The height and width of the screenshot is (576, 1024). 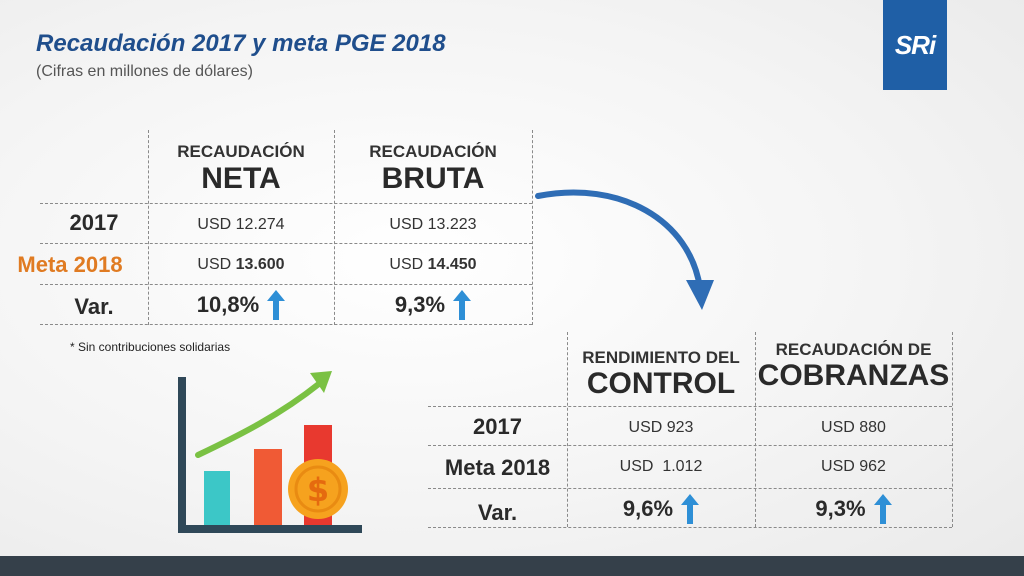 What do you see at coordinates (433, 305) in the screenshot?
I see `var-bruta: 9,3%` at bounding box center [433, 305].